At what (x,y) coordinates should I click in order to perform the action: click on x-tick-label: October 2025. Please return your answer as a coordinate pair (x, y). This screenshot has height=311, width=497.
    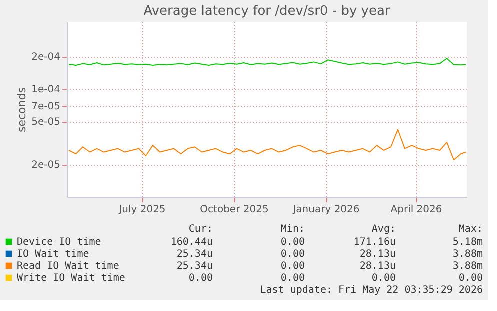
    Looking at the image, I should click on (234, 210).